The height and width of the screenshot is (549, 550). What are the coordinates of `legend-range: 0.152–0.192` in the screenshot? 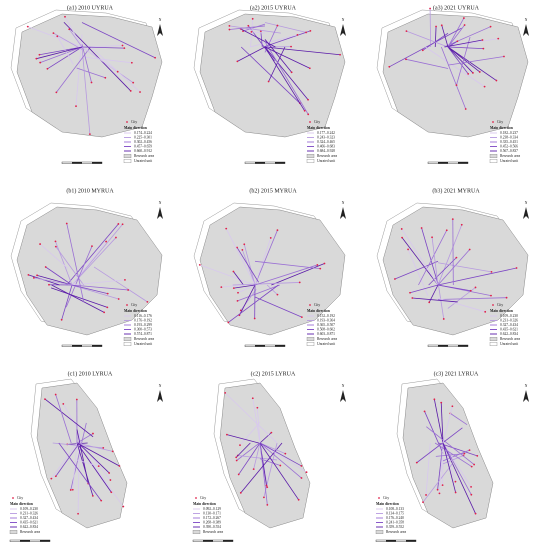 It's located at (326, 316).